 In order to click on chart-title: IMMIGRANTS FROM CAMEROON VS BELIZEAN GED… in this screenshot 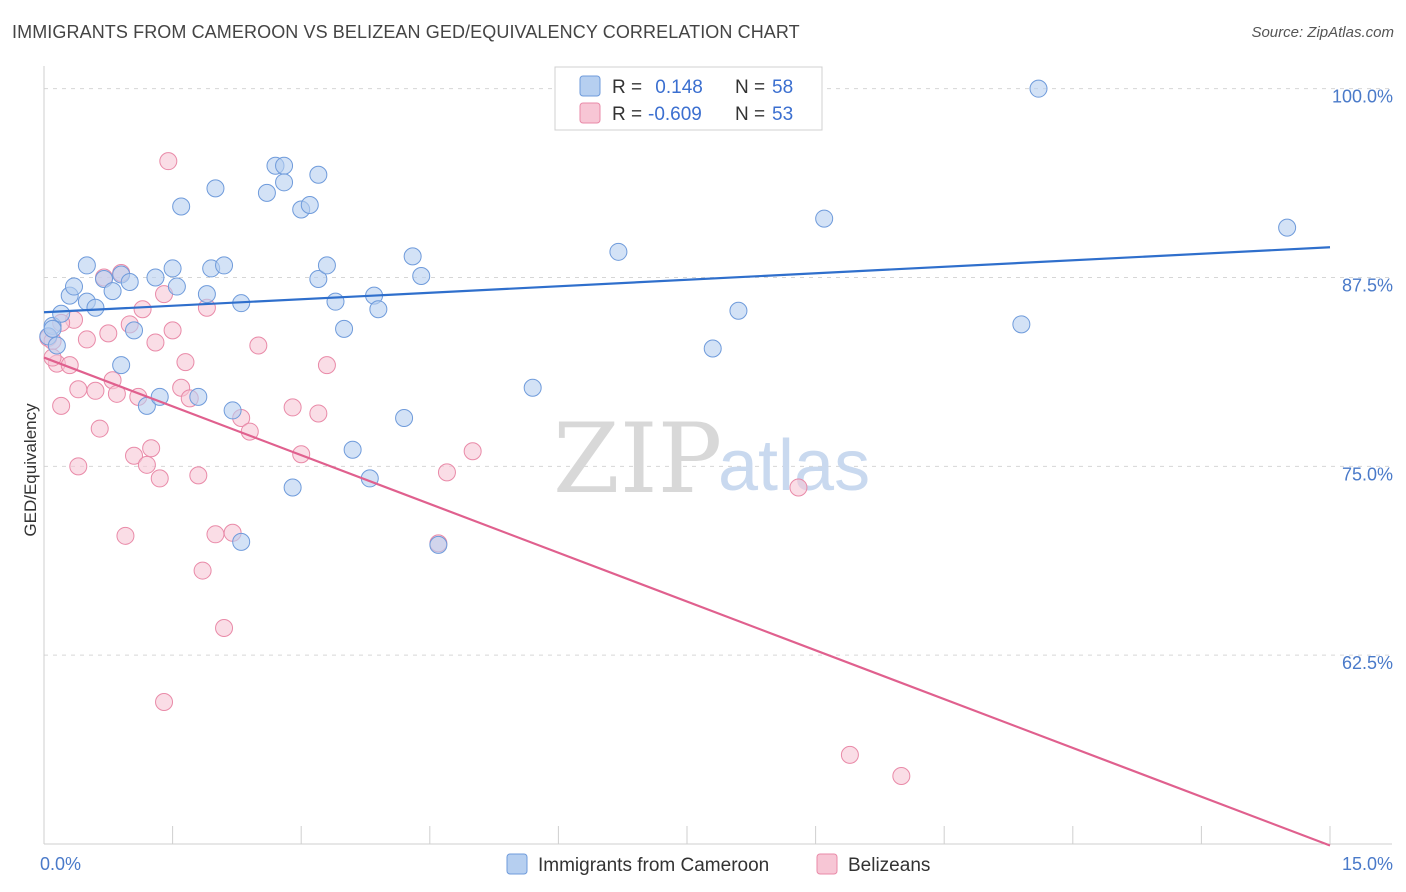, I will do `click(406, 32)`.